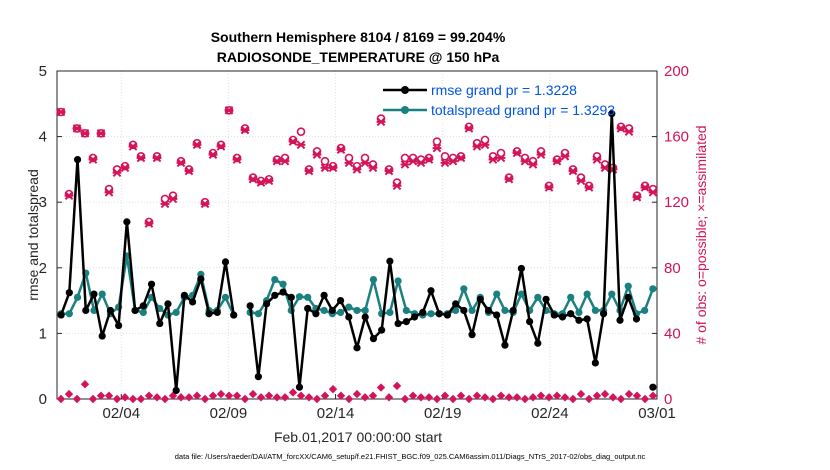 This screenshot has width=830, height=470. What do you see at coordinates (676, 137) in the screenshot?
I see `y-right-tick-label: 160` at bounding box center [676, 137].